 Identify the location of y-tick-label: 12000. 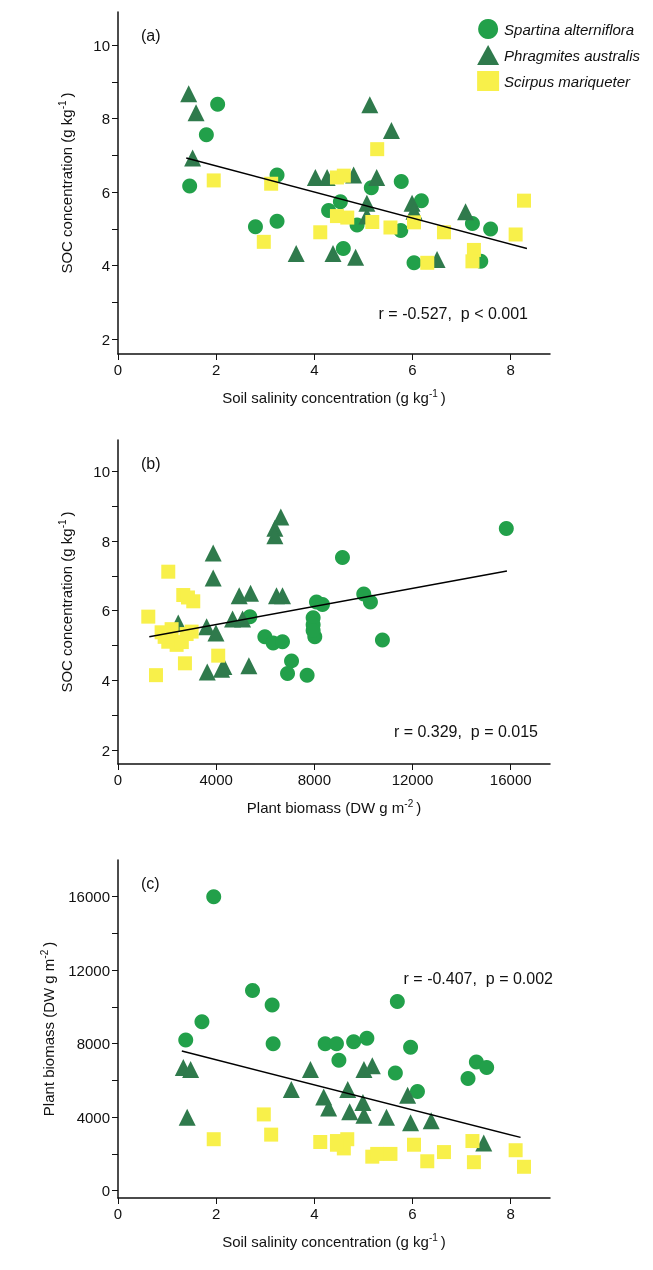
(89, 970).